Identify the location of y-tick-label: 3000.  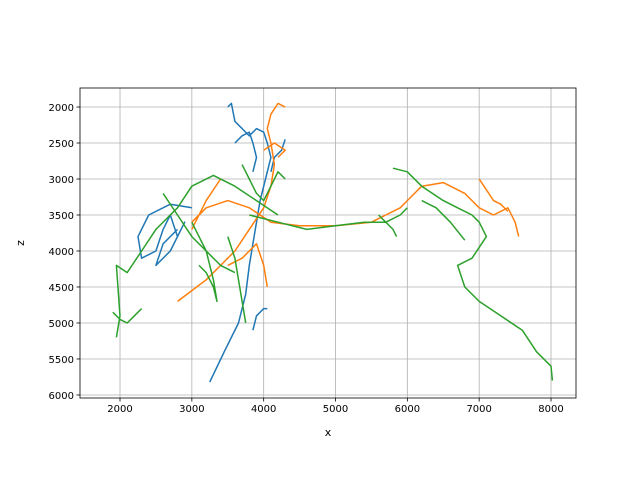
(61, 180).